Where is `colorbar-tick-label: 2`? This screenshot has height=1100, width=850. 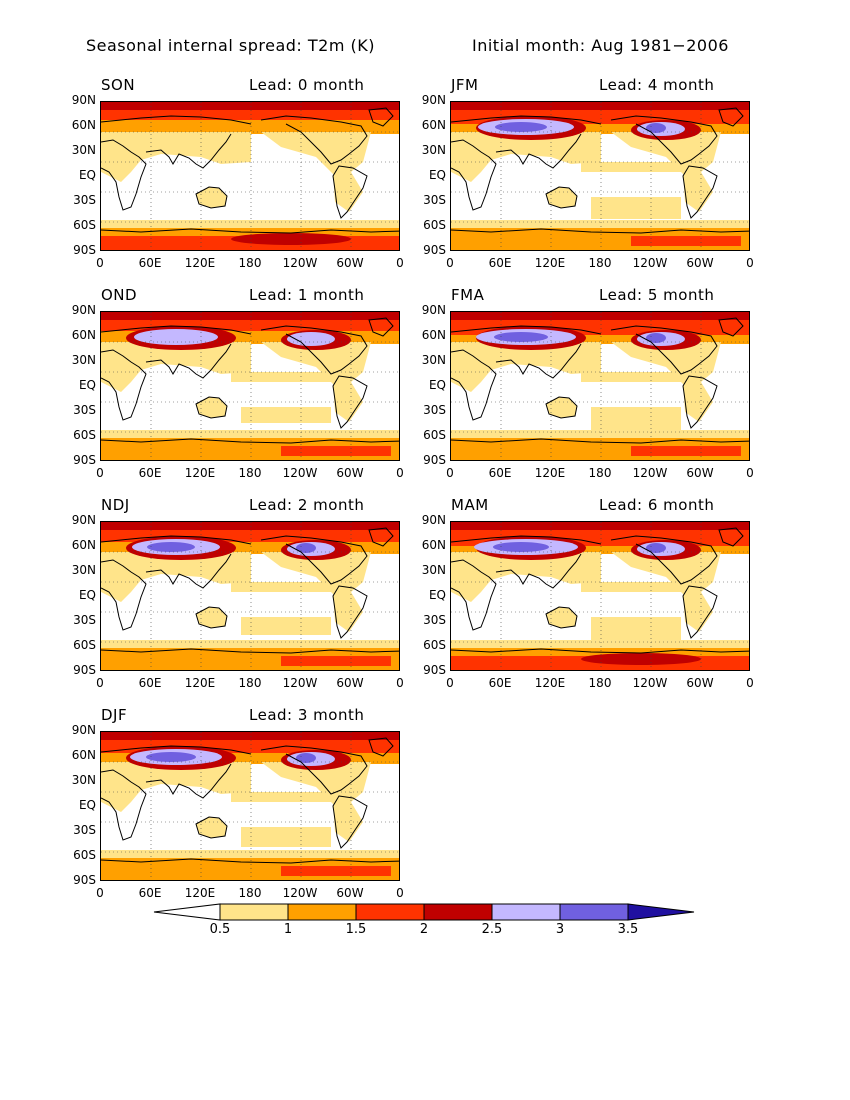
colorbar-tick-label: 2 is located at coordinates (424, 929).